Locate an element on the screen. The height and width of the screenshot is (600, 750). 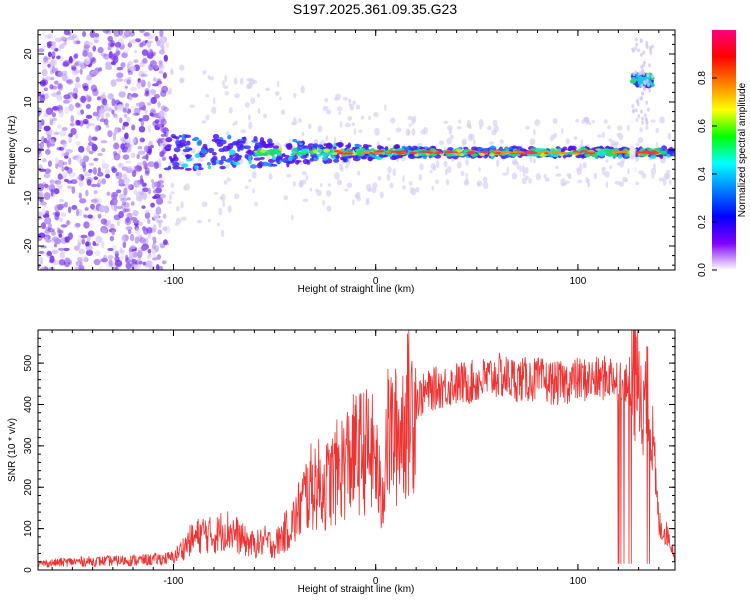
spectrogram-y-axis-label: Frequency (Hz) is located at coordinates (12, 150).